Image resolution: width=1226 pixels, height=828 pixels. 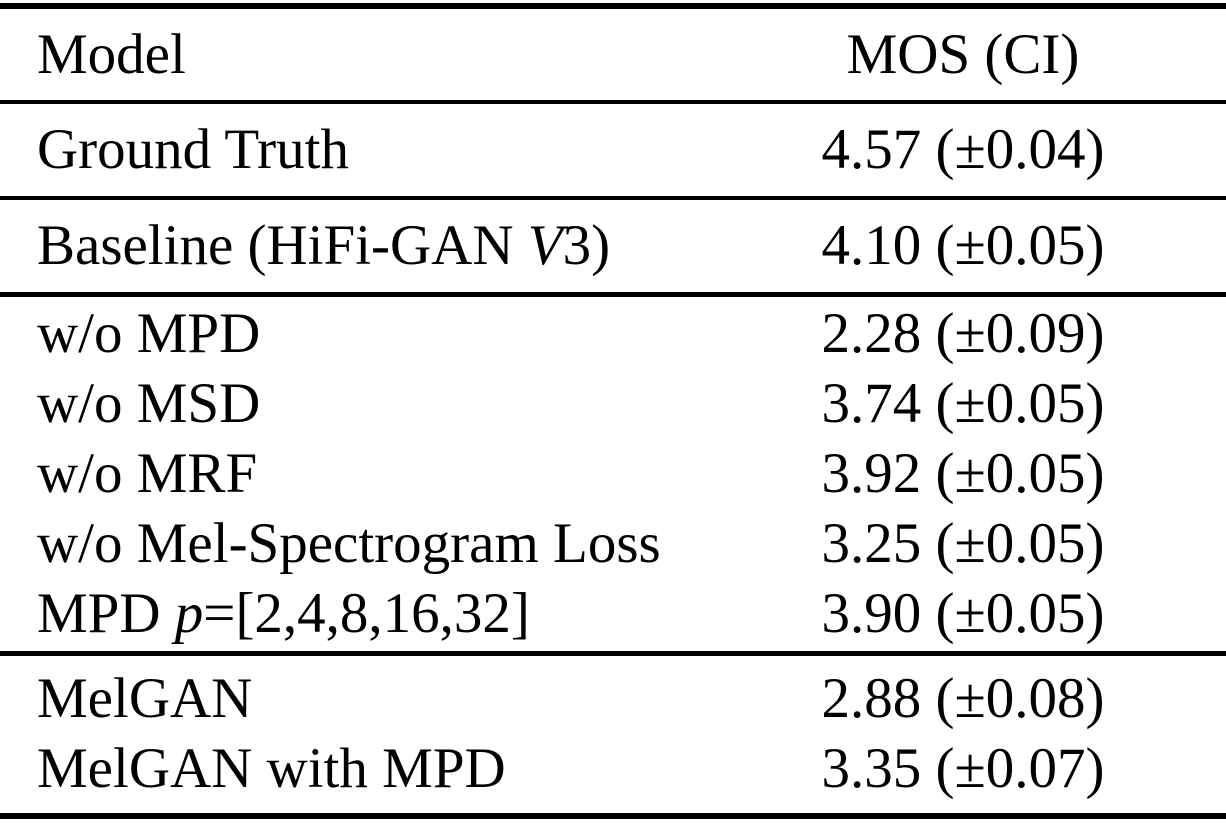 What do you see at coordinates (963, 54) in the screenshot?
I see `column-header-mos: MOS (CI)` at bounding box center [963, 54].